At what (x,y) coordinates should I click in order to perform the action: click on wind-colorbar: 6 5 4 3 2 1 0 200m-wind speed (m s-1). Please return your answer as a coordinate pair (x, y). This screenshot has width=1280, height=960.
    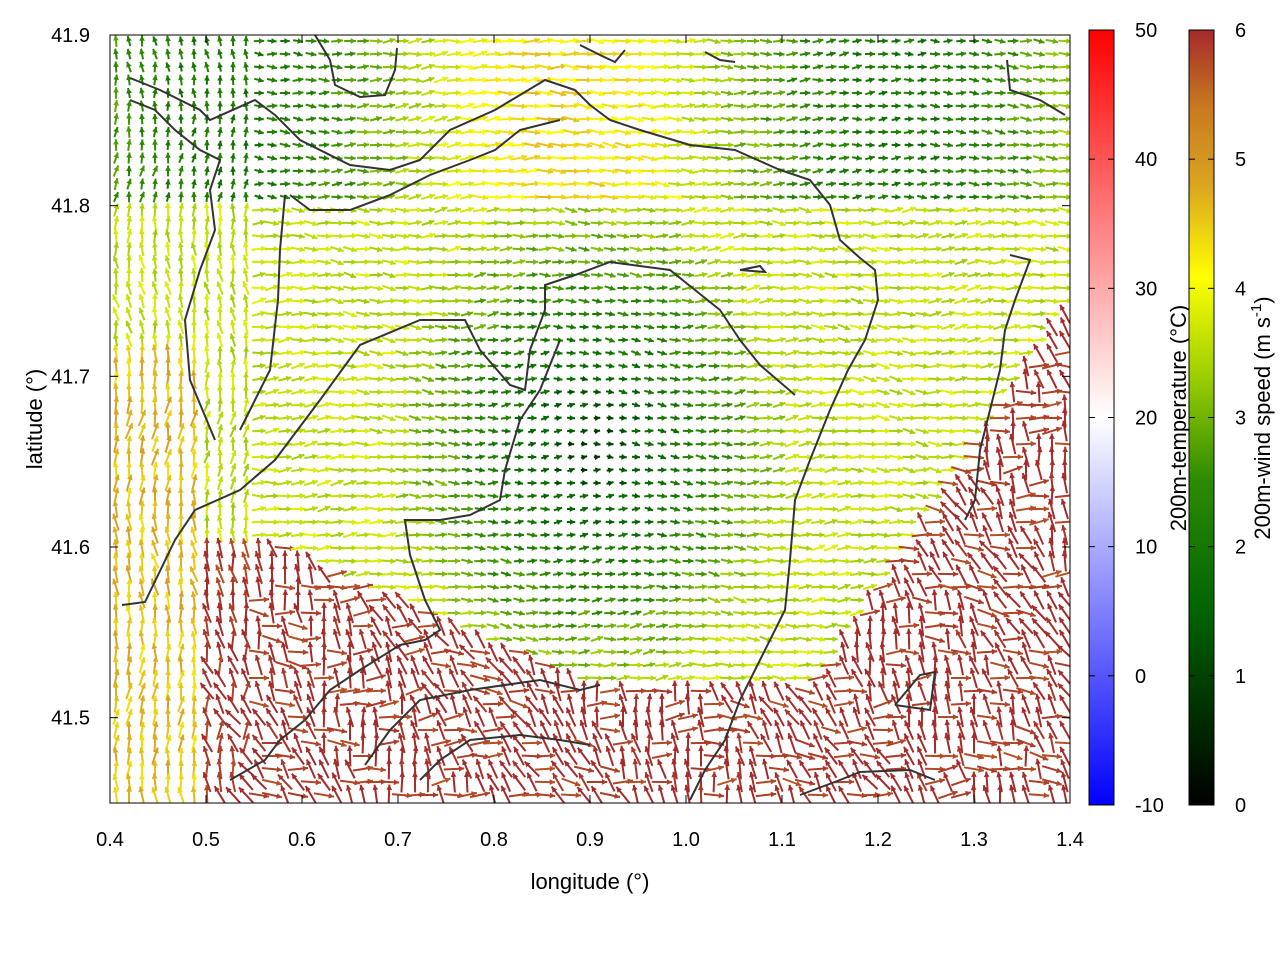
    Looking at the image, I should click on (1231, 418).